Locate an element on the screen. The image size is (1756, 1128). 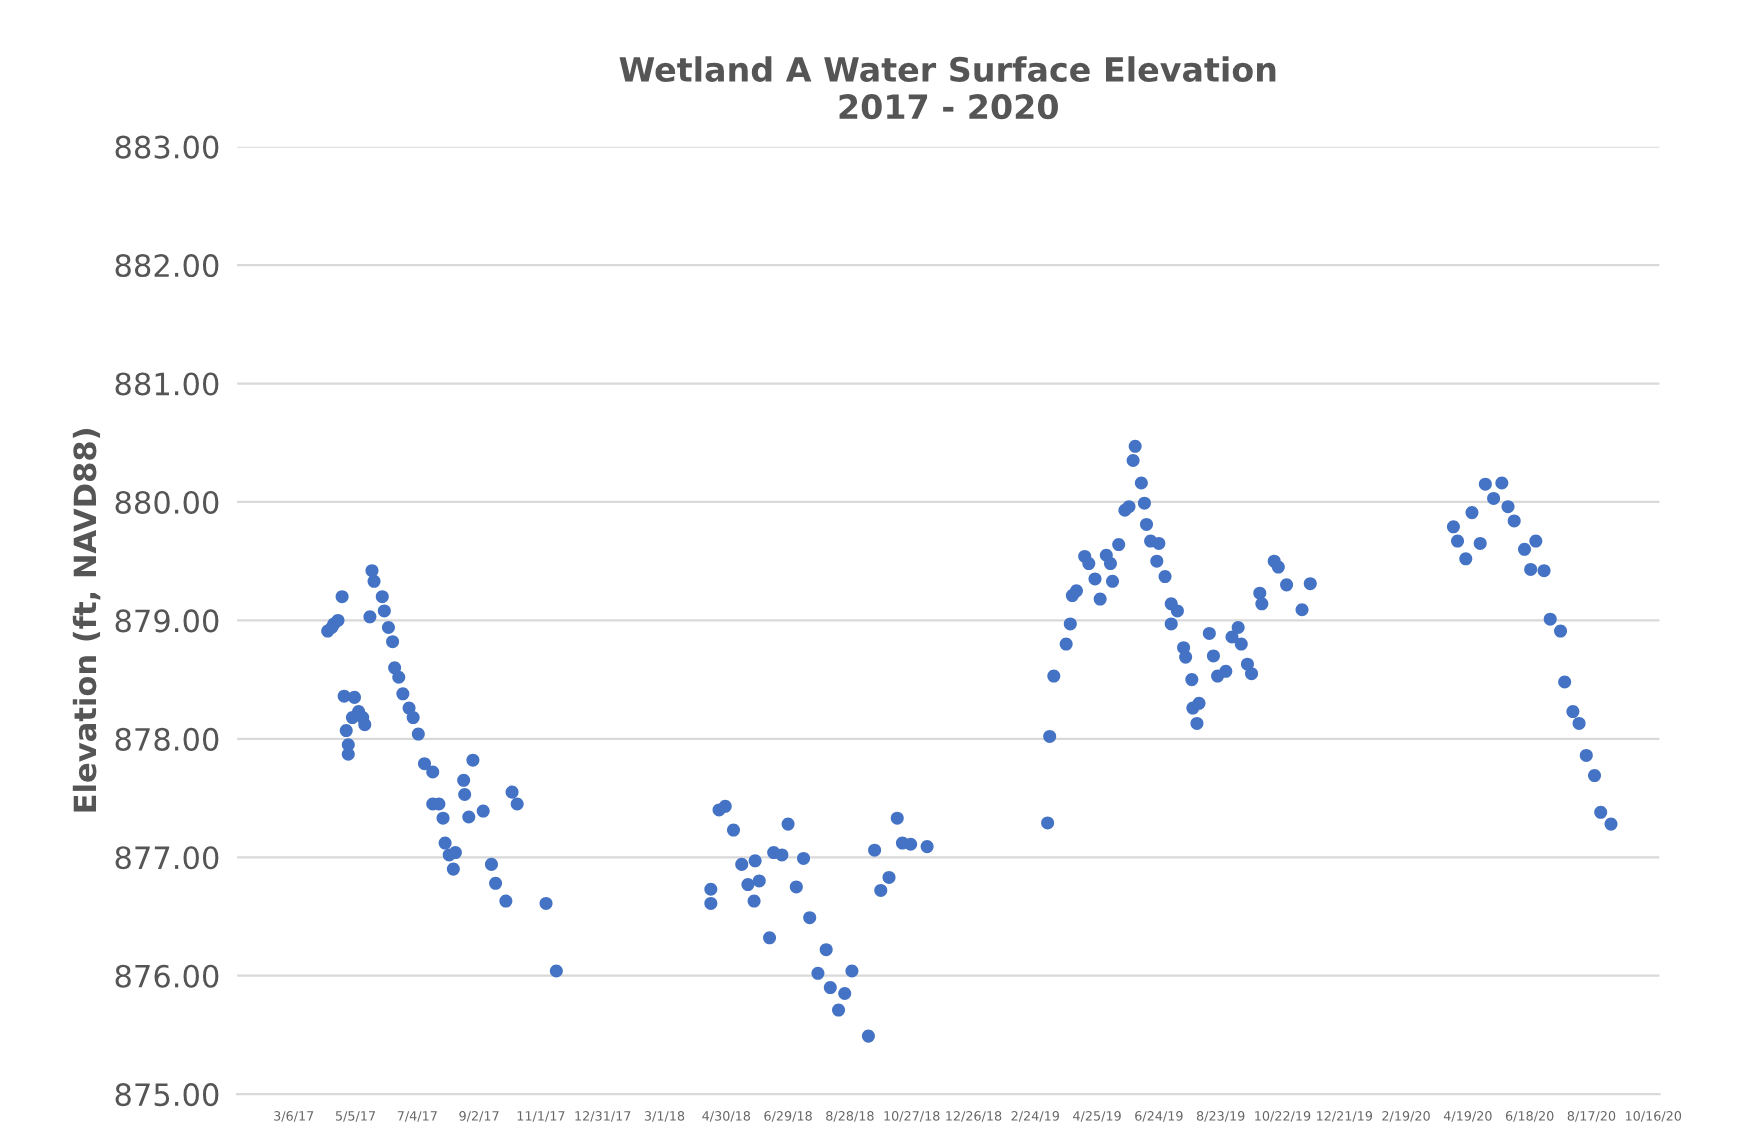
y-tick-label: 880.00 is located at coordinates (167, 502).